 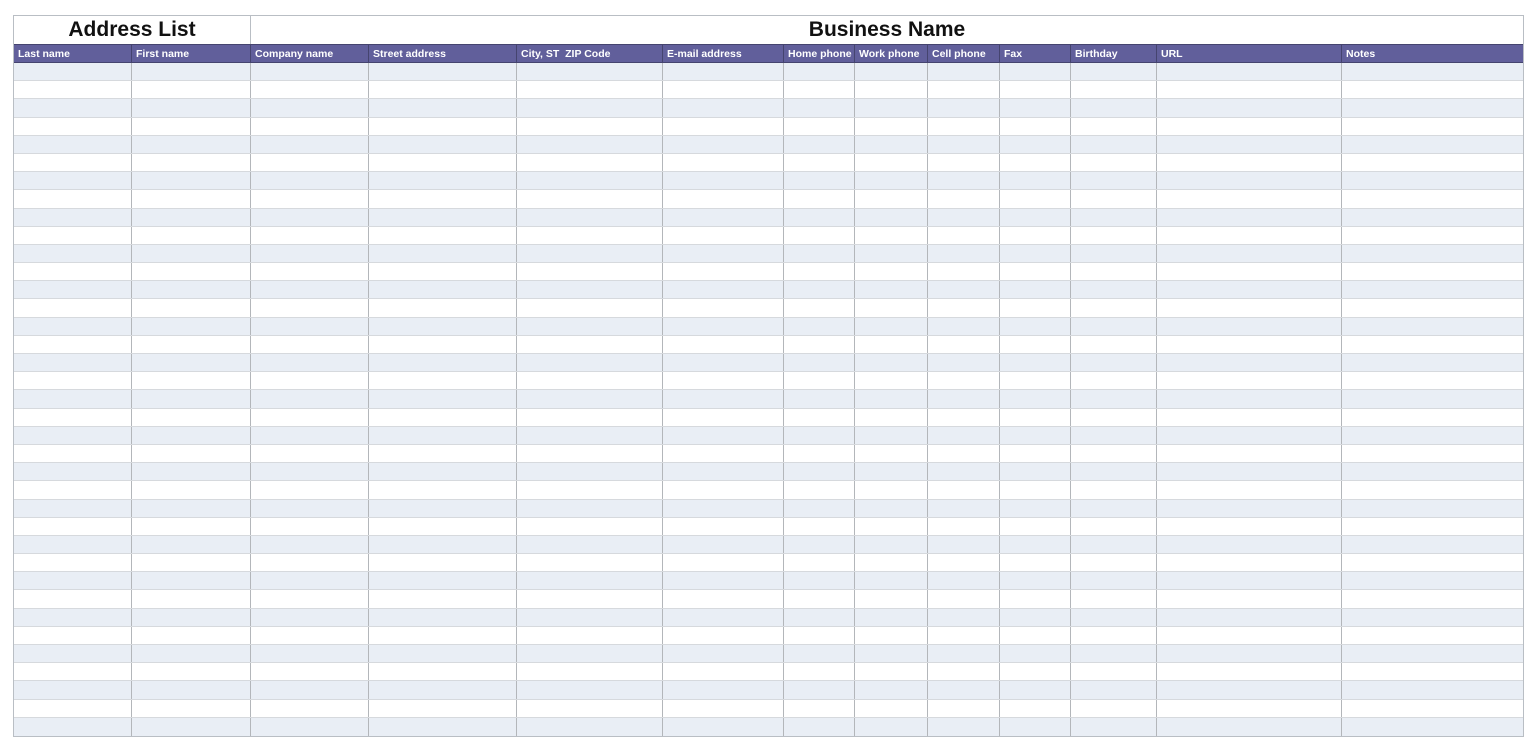 I want to click on column-header-company-name: Company name, so click(x=310, y=53).